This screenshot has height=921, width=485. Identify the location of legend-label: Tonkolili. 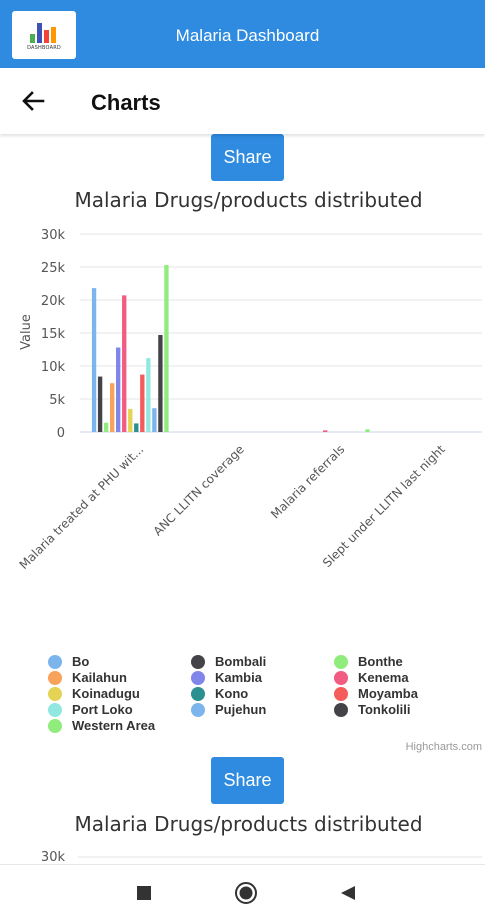
(384, 709).